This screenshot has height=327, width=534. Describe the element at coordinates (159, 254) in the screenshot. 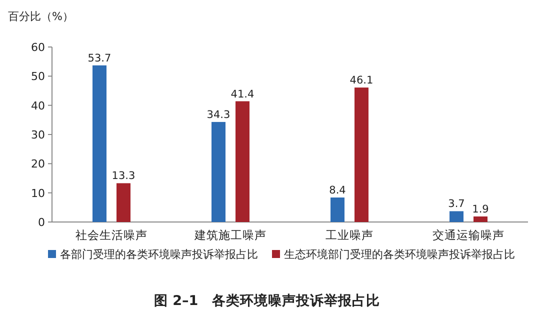

I see `legend-label: 各部门受理的各类环境噪声投诉举报占比` at that location.